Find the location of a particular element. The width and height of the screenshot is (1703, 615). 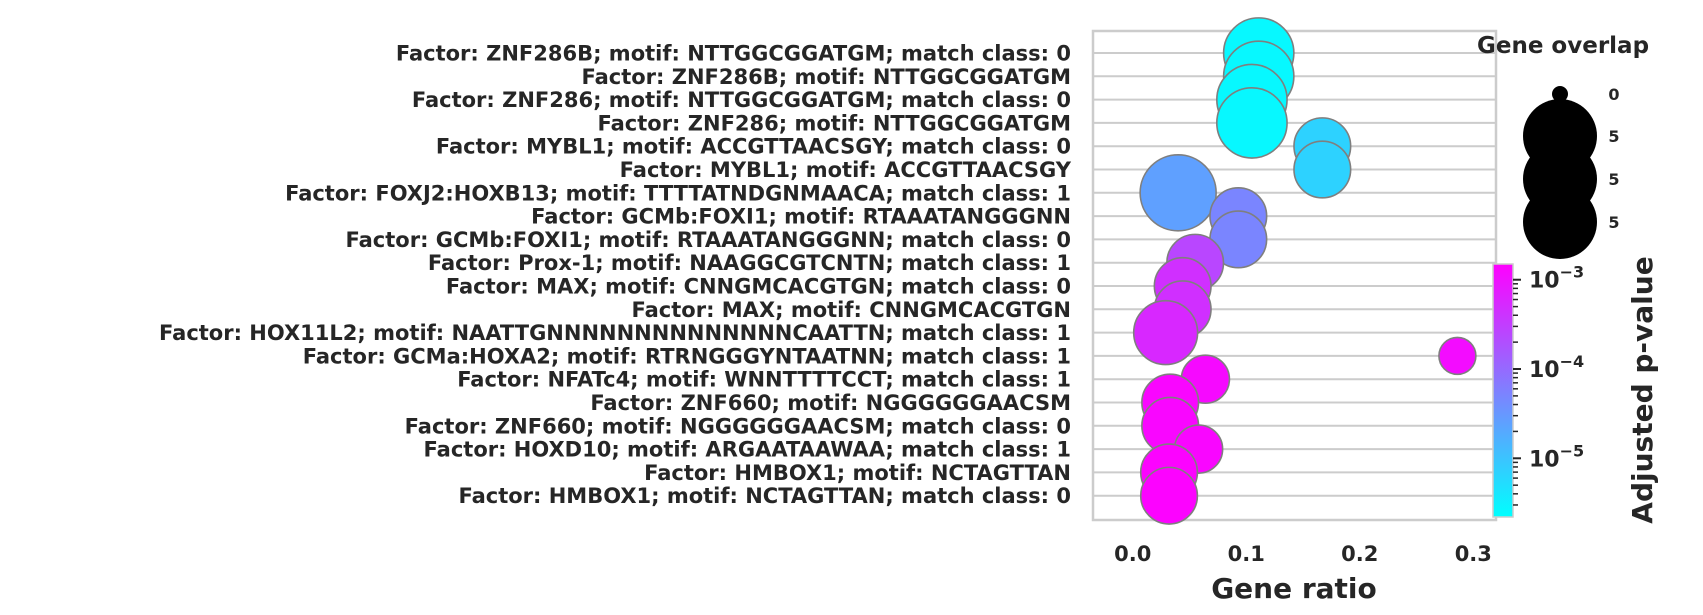

colorbar-gradient is located at coordinates (1503, 390).